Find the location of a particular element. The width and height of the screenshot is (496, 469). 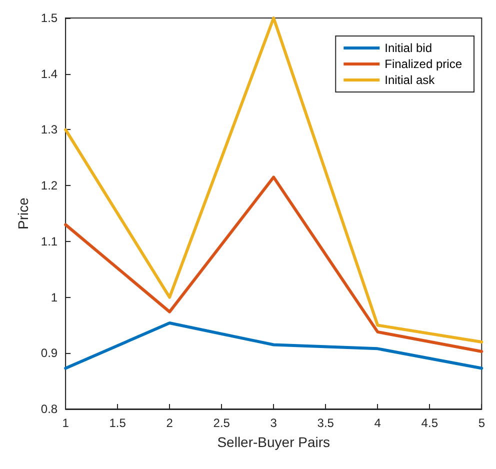

x-tick-label: 1 is located at coordinates (66, 423).